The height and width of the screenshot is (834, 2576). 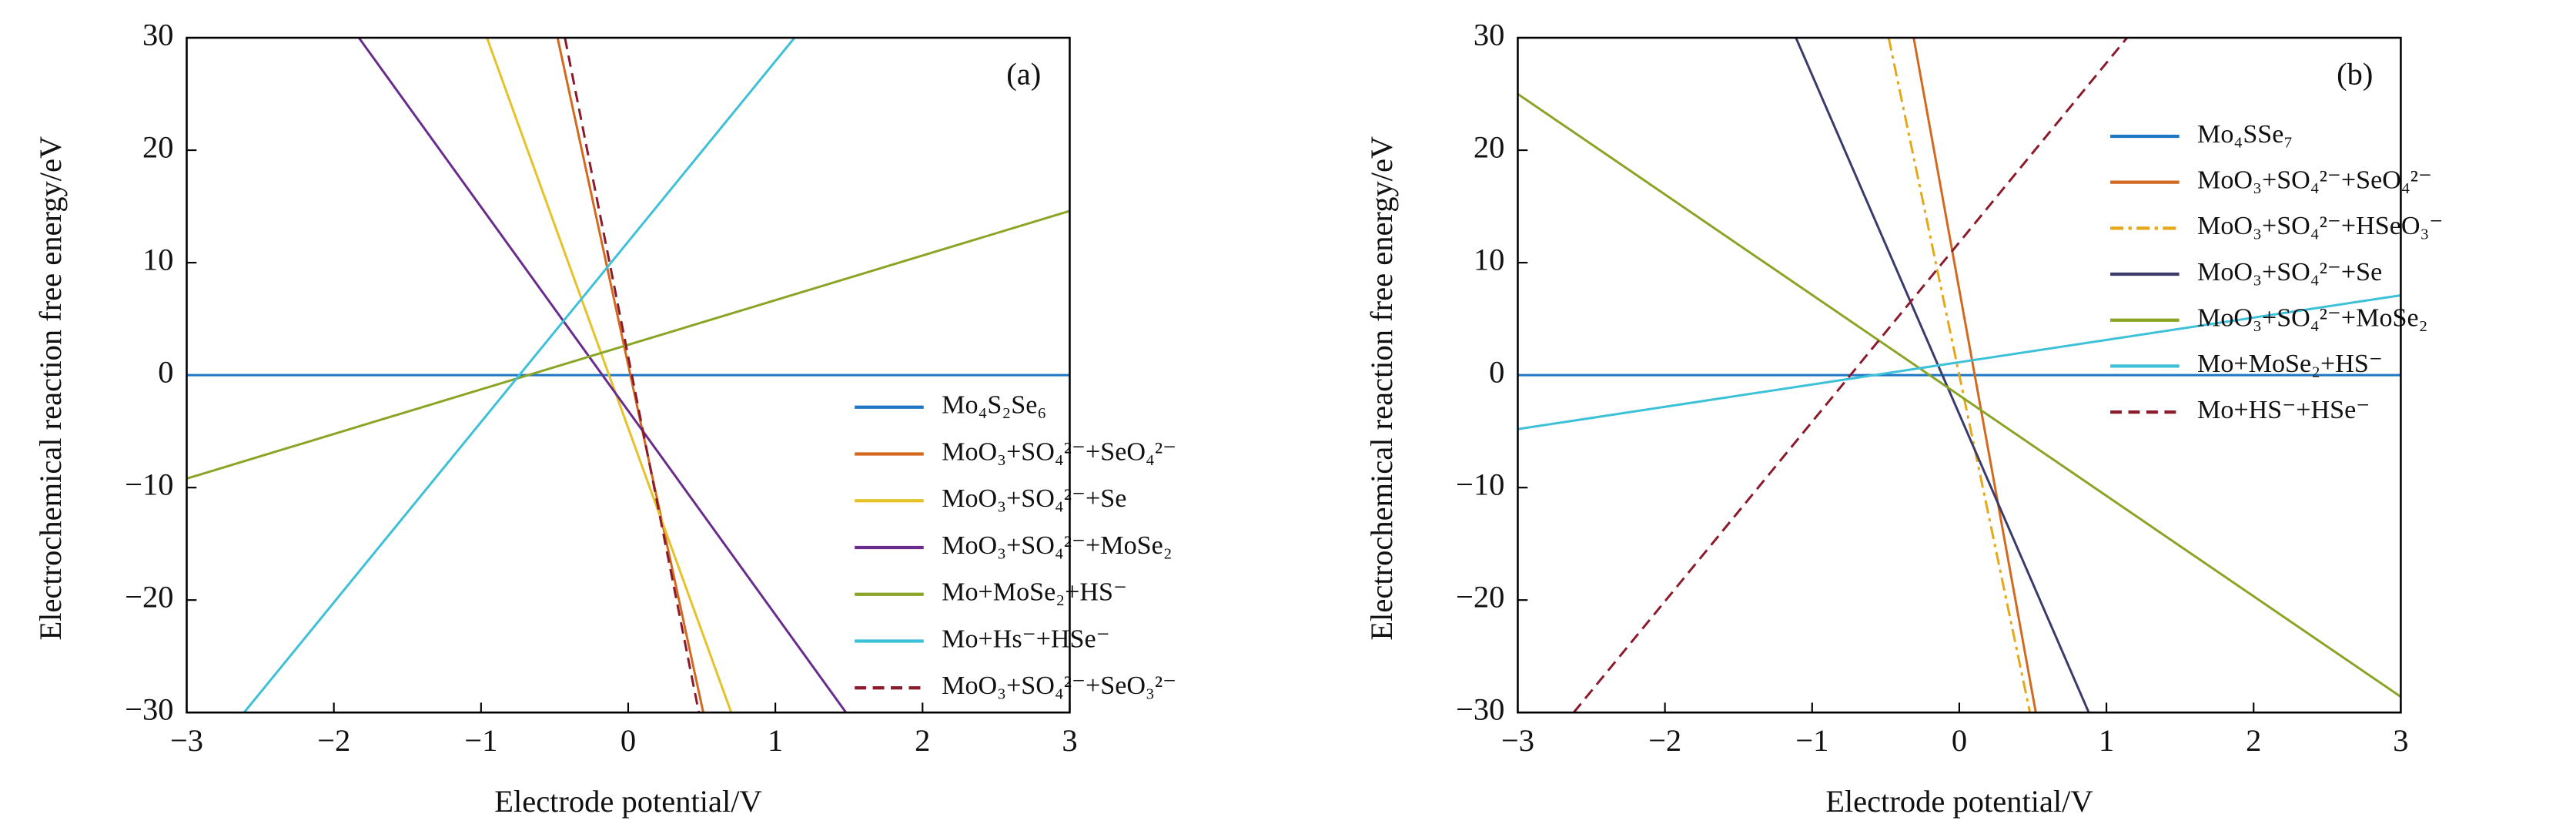 What do you see at coordinates (1059, 686) in the screenshot?
I see `legend-label: MoO₃+SO₄²⁻+SeO₃²⁻` at bounding box center [1059, 686].